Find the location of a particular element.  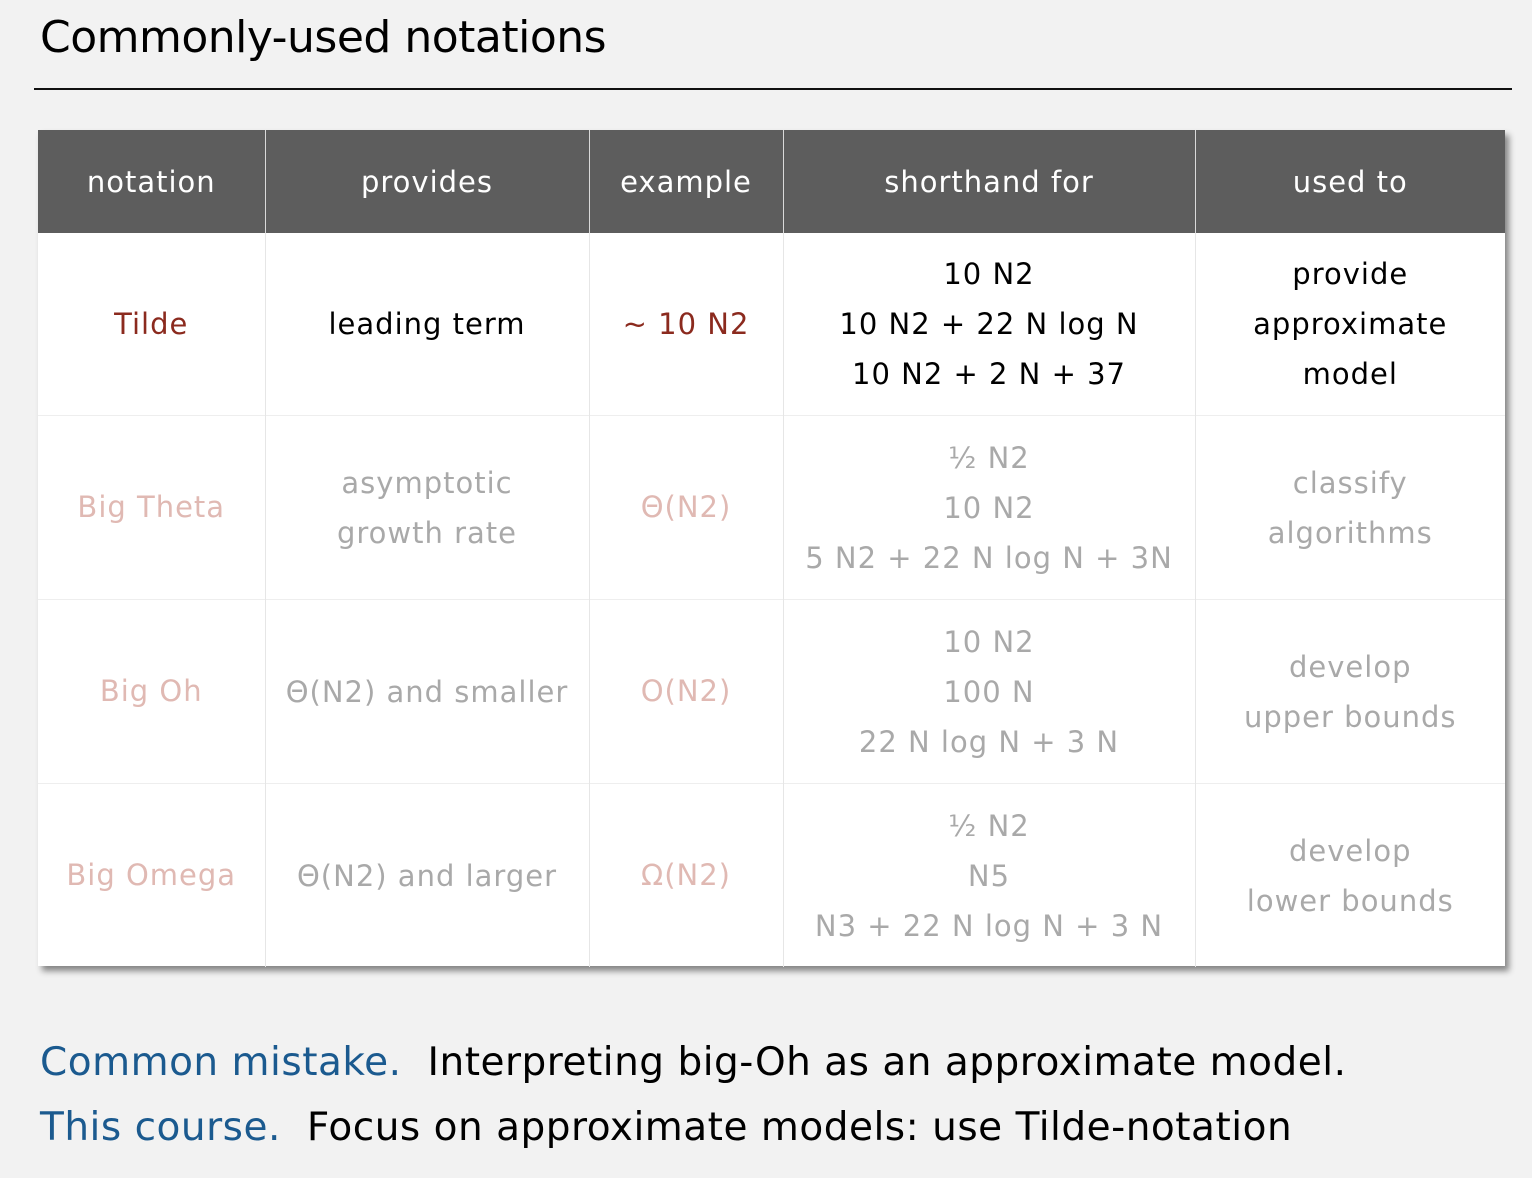

used-to-line: algorithms is located at coordinates (1350, 532).